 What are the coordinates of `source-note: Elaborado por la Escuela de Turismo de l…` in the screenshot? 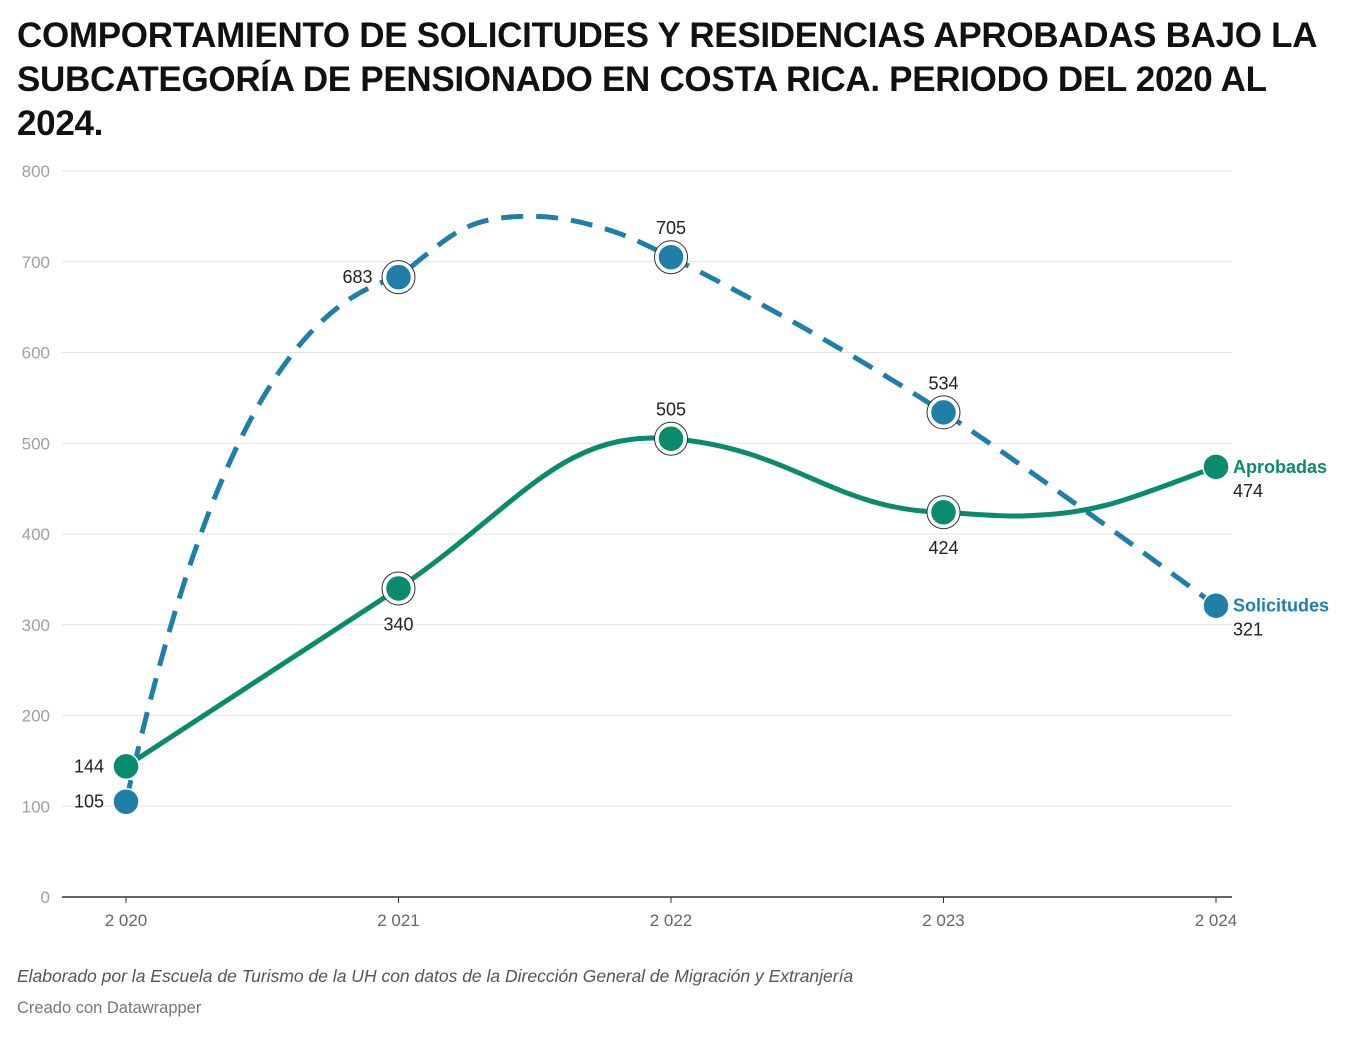 It's located at (435, 976).